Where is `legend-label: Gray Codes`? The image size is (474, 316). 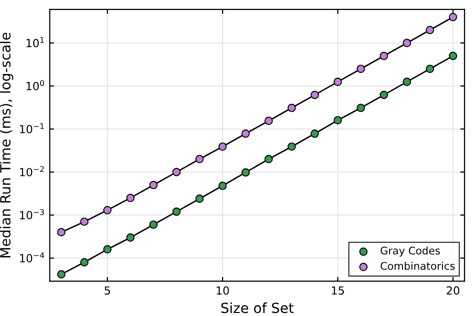 legend-label: Gray Codes is located at coordinates (410, 251).